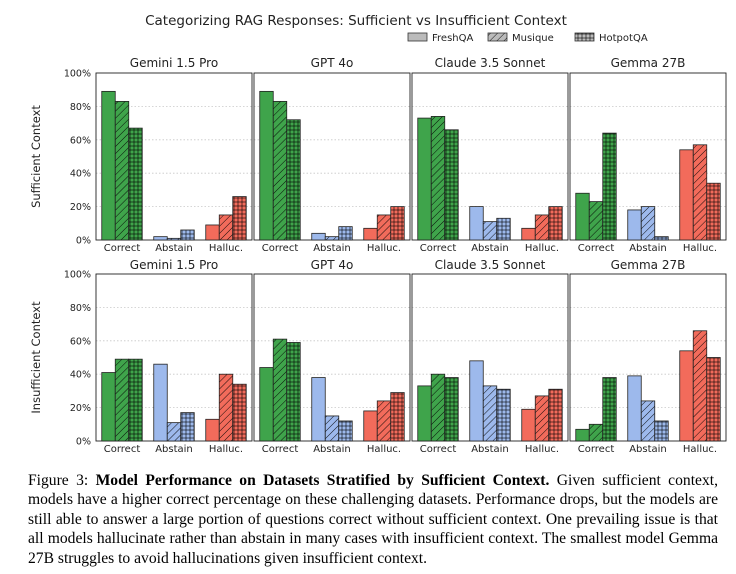  Describe the element at coordinates (584, 37) in the screenshot. I see `legend-hatch-hotpotqa` at that location.